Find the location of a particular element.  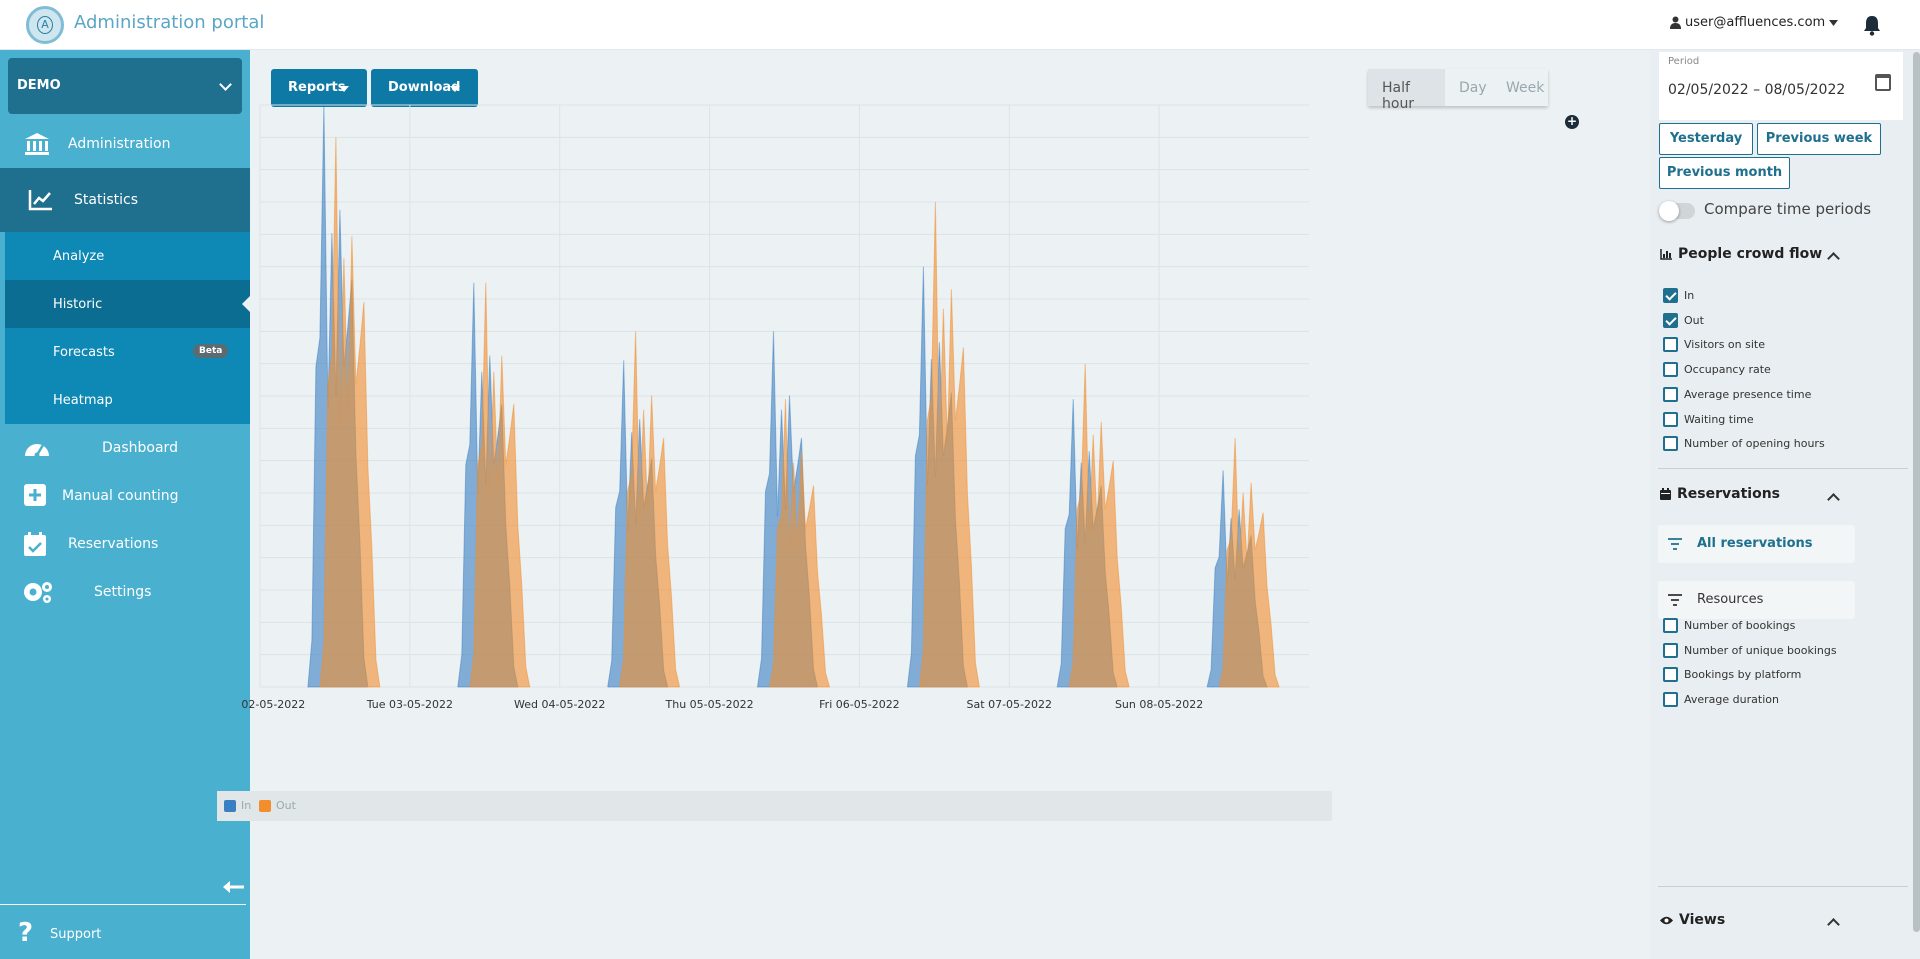

eye-icon is located at coordinates (1666, 920).